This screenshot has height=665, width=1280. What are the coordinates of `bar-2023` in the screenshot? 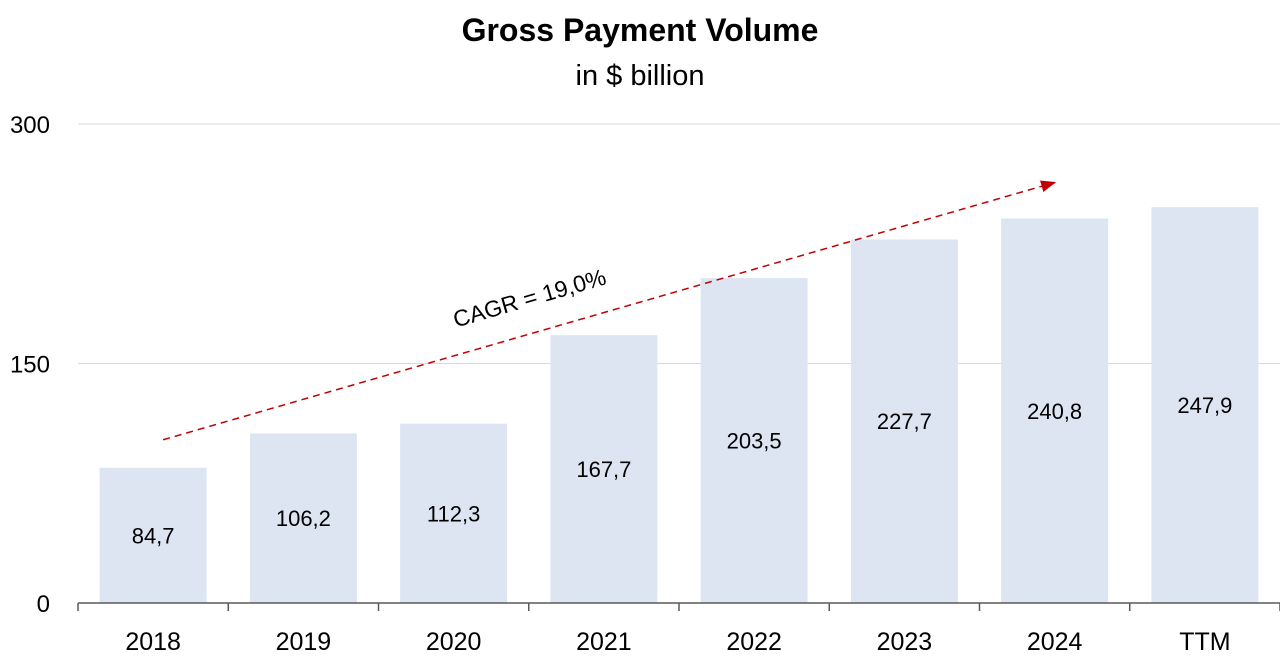 It's located at (904, 421).